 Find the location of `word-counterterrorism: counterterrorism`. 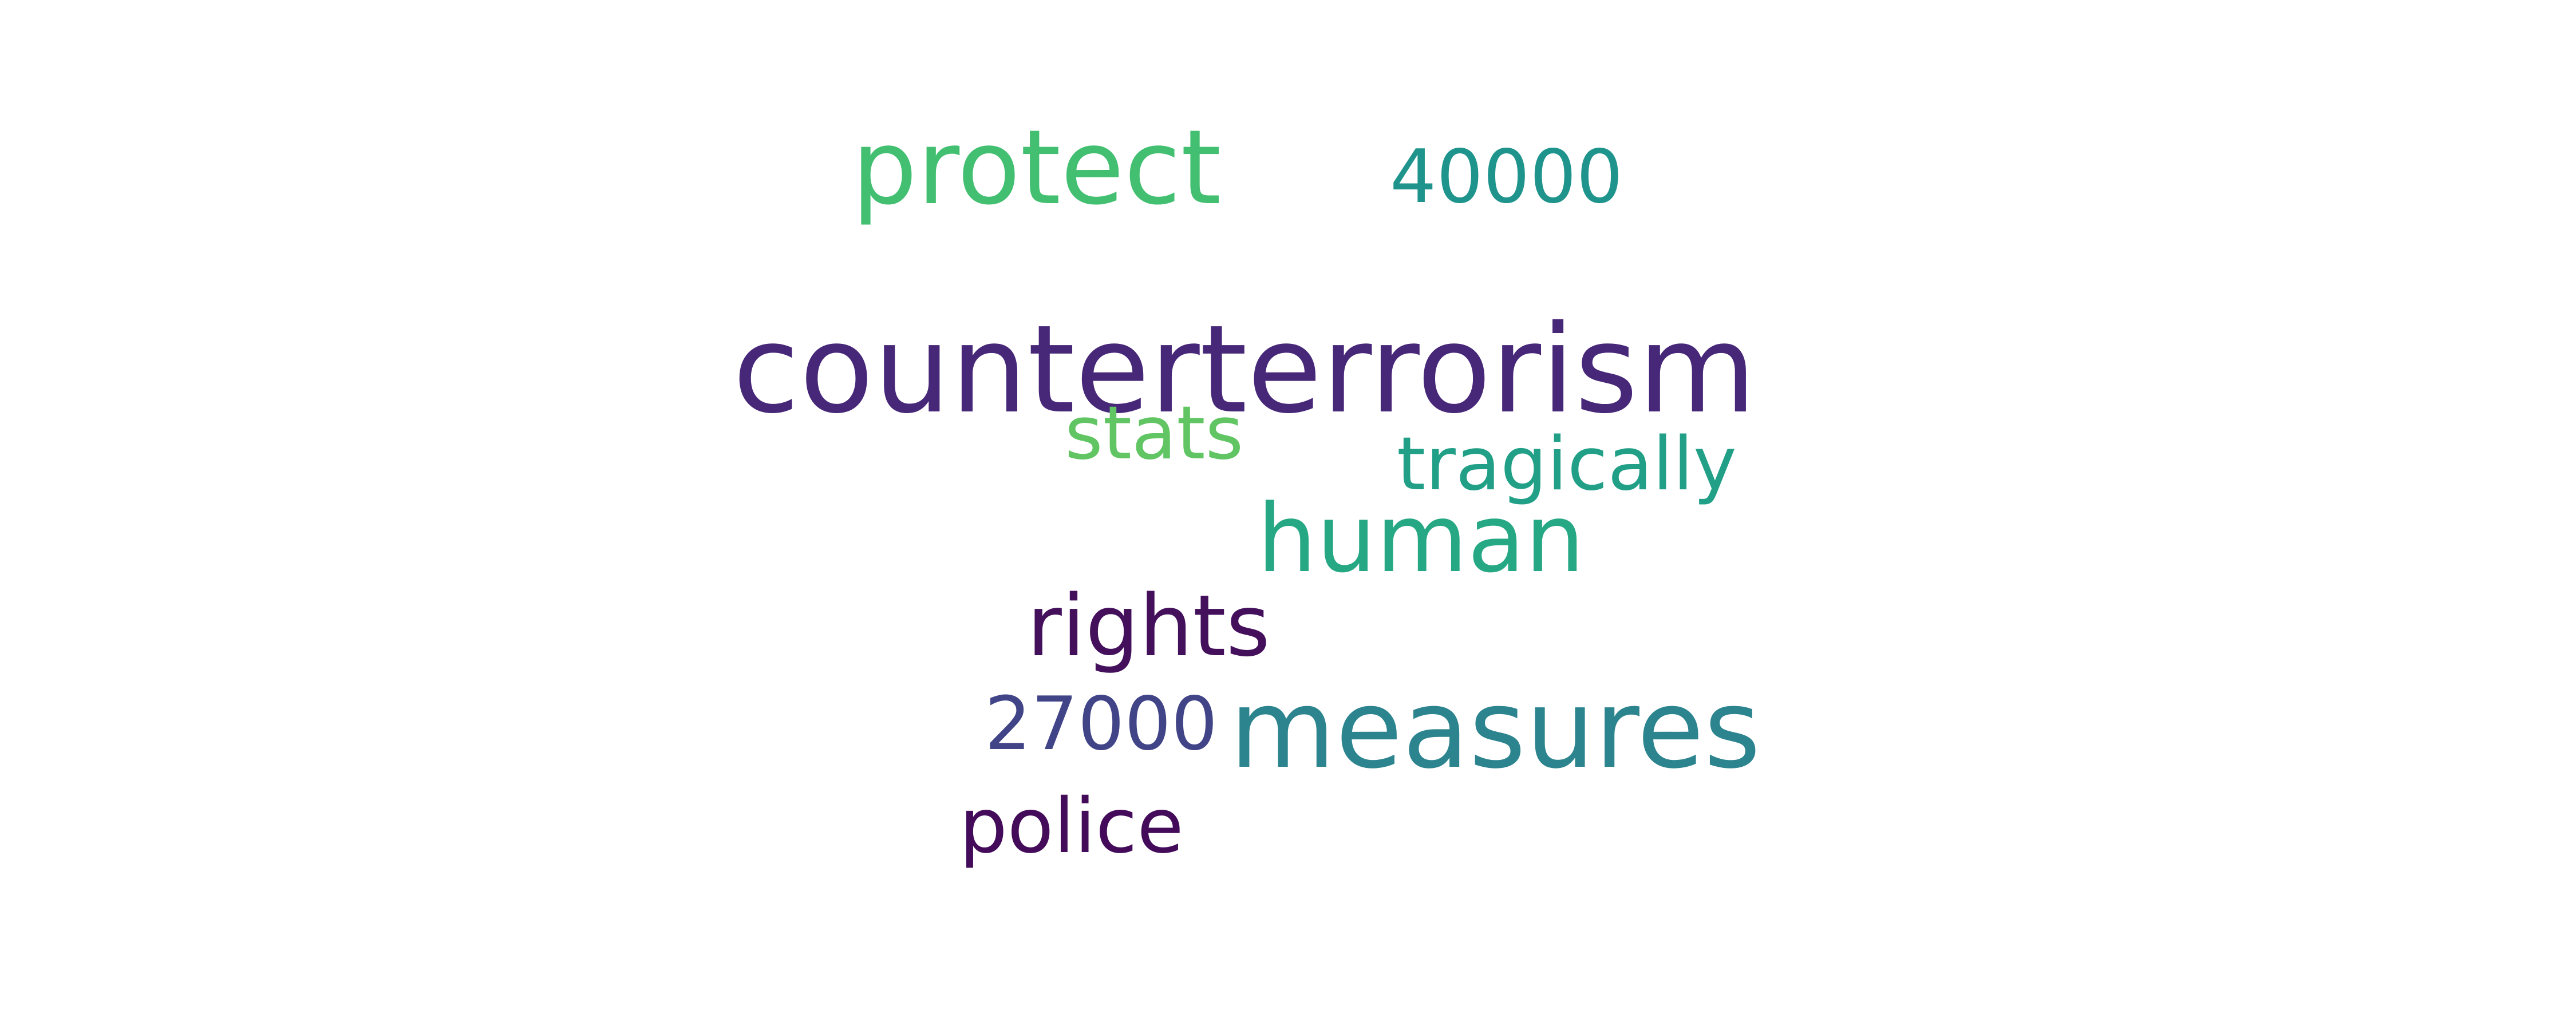

word-counterterrorism: counterterrorism is located at coordinates (1244, 369).